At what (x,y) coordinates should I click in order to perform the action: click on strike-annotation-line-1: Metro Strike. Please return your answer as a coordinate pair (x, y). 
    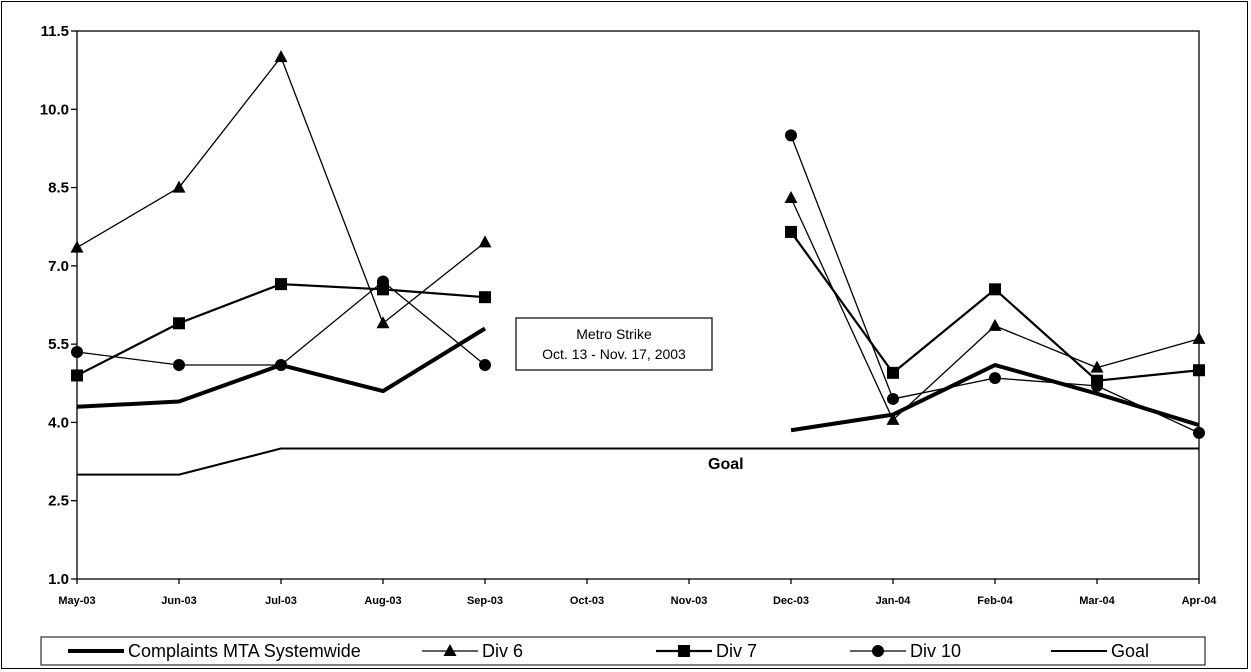
    Looking at the image, I should click on (614, 334).